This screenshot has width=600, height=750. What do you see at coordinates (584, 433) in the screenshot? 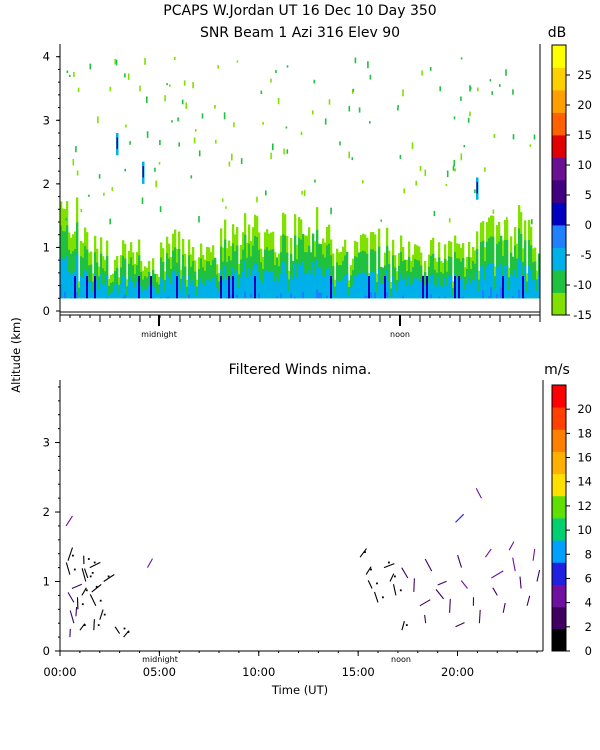
I see `winds-colorbar-tick-label: 18` at bounding box center [584, 433].